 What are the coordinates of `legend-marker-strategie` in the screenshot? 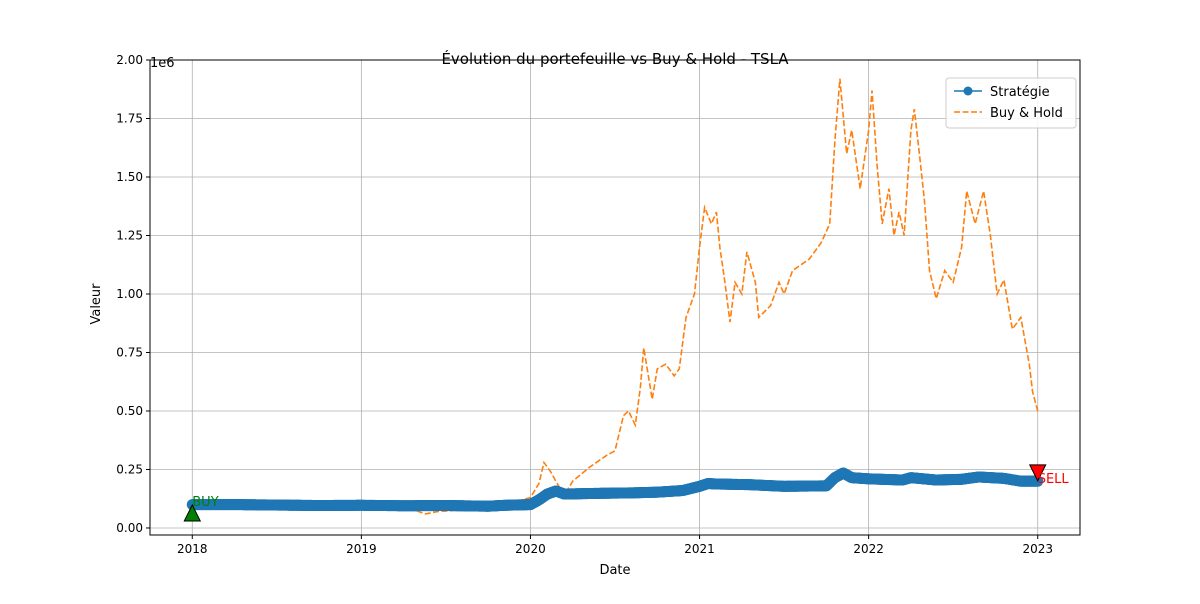 It's located at (968, 91).